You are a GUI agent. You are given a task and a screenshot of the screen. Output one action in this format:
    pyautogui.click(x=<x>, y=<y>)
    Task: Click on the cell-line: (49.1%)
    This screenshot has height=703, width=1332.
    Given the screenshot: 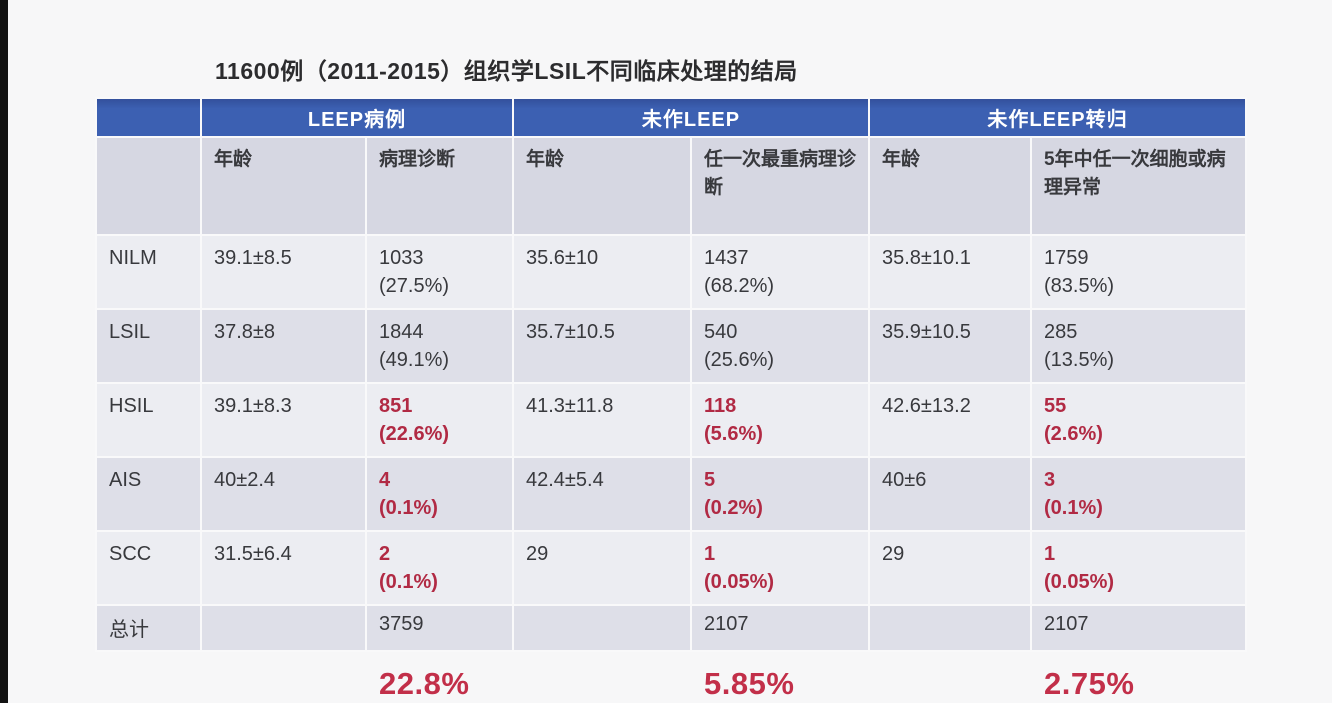 What is the action you would take?
    pyautogui.click(x=414, y=360)
    